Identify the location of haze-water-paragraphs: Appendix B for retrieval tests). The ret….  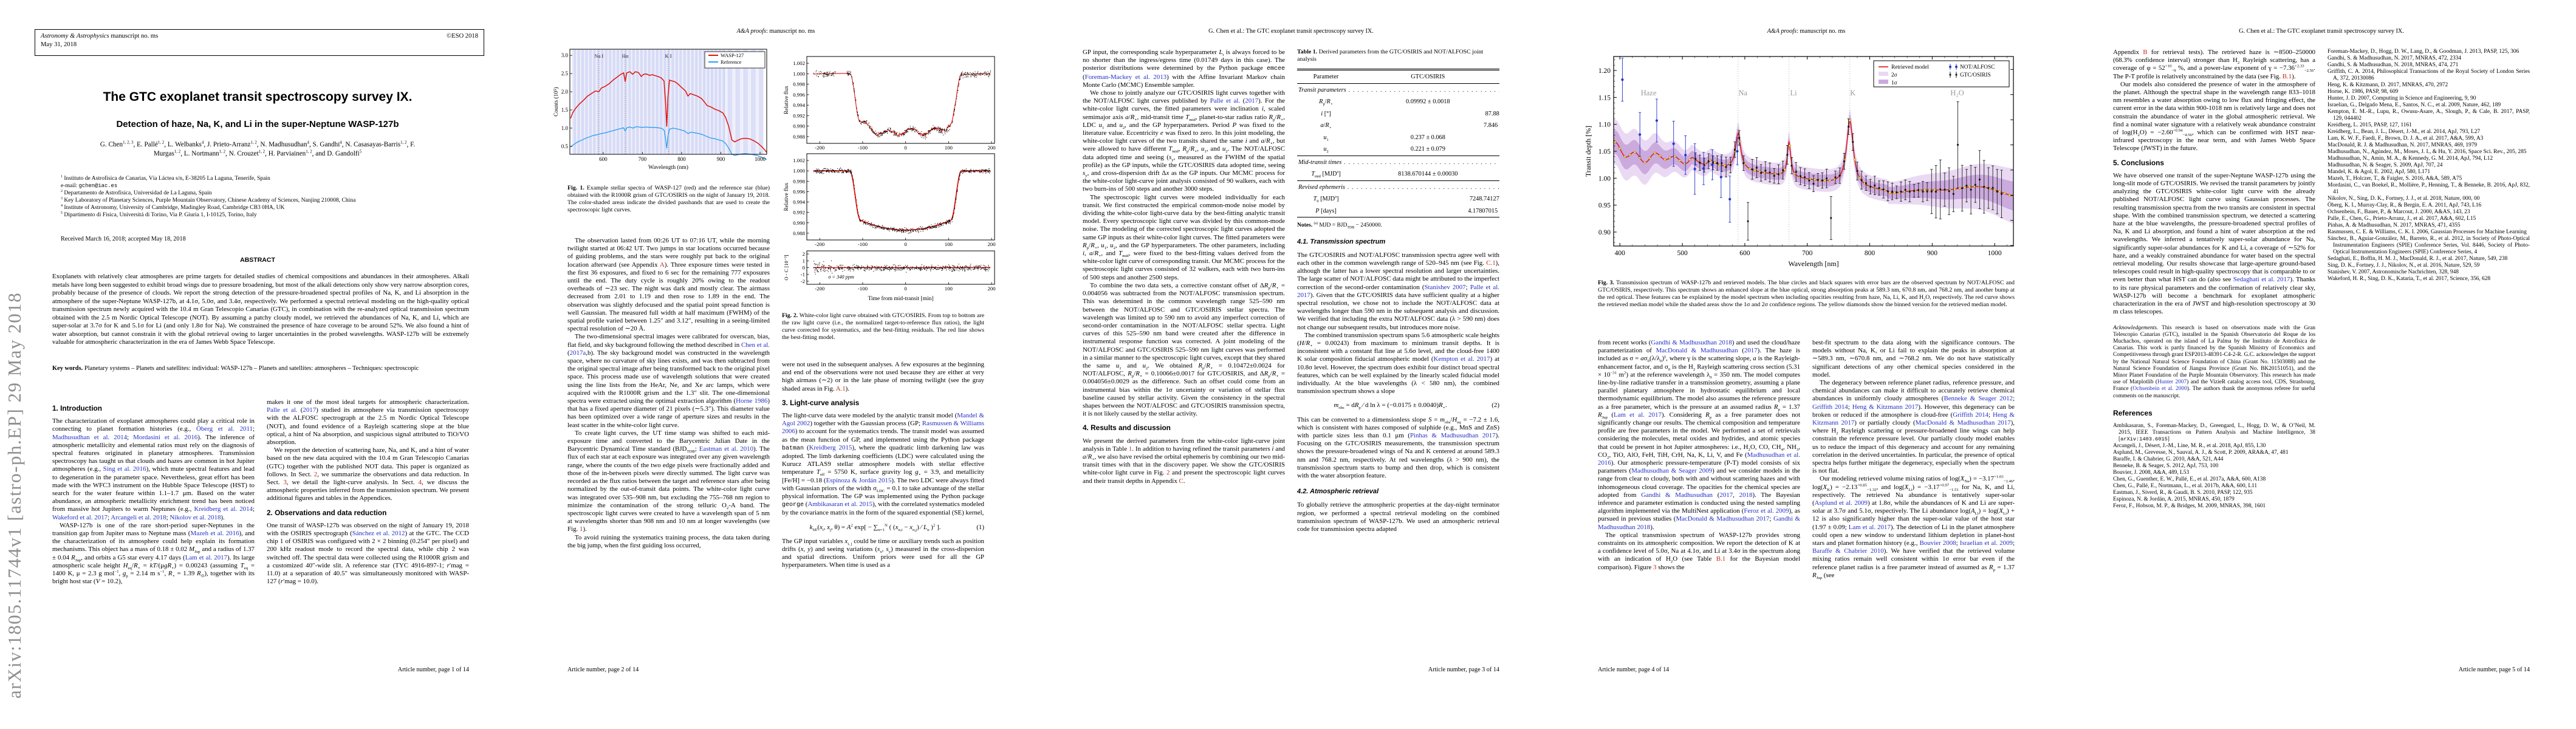
(2214, 101).